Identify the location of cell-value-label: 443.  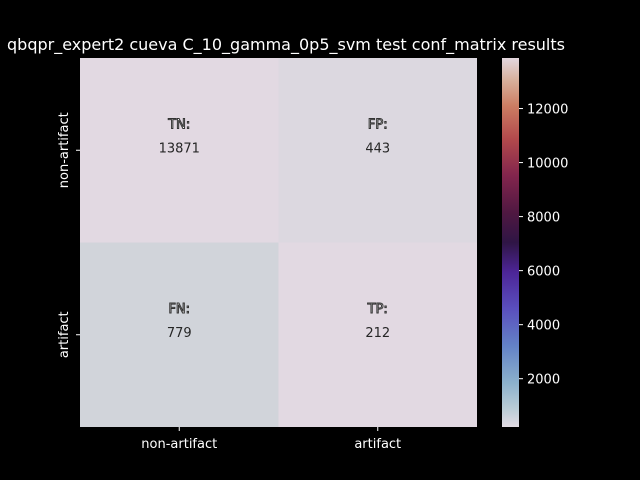
(377, 148).